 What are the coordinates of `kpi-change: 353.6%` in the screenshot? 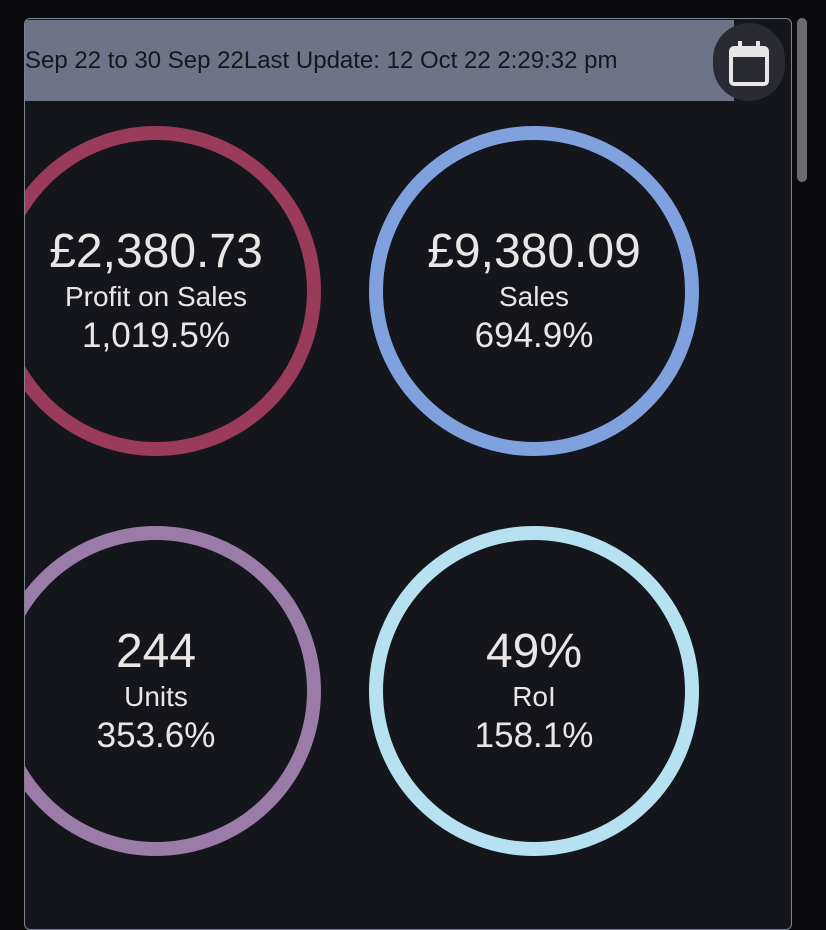 It's located at (156, 735).